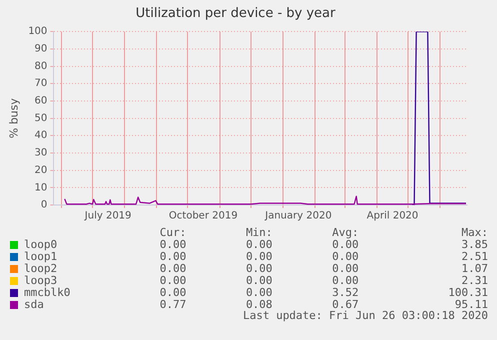 The height and width of the screenshot is (340, 497). What do you see at coordinates (41, 136) in the screenshot?
I see `y-tick-label: 40` at bounding box center [41, 136].